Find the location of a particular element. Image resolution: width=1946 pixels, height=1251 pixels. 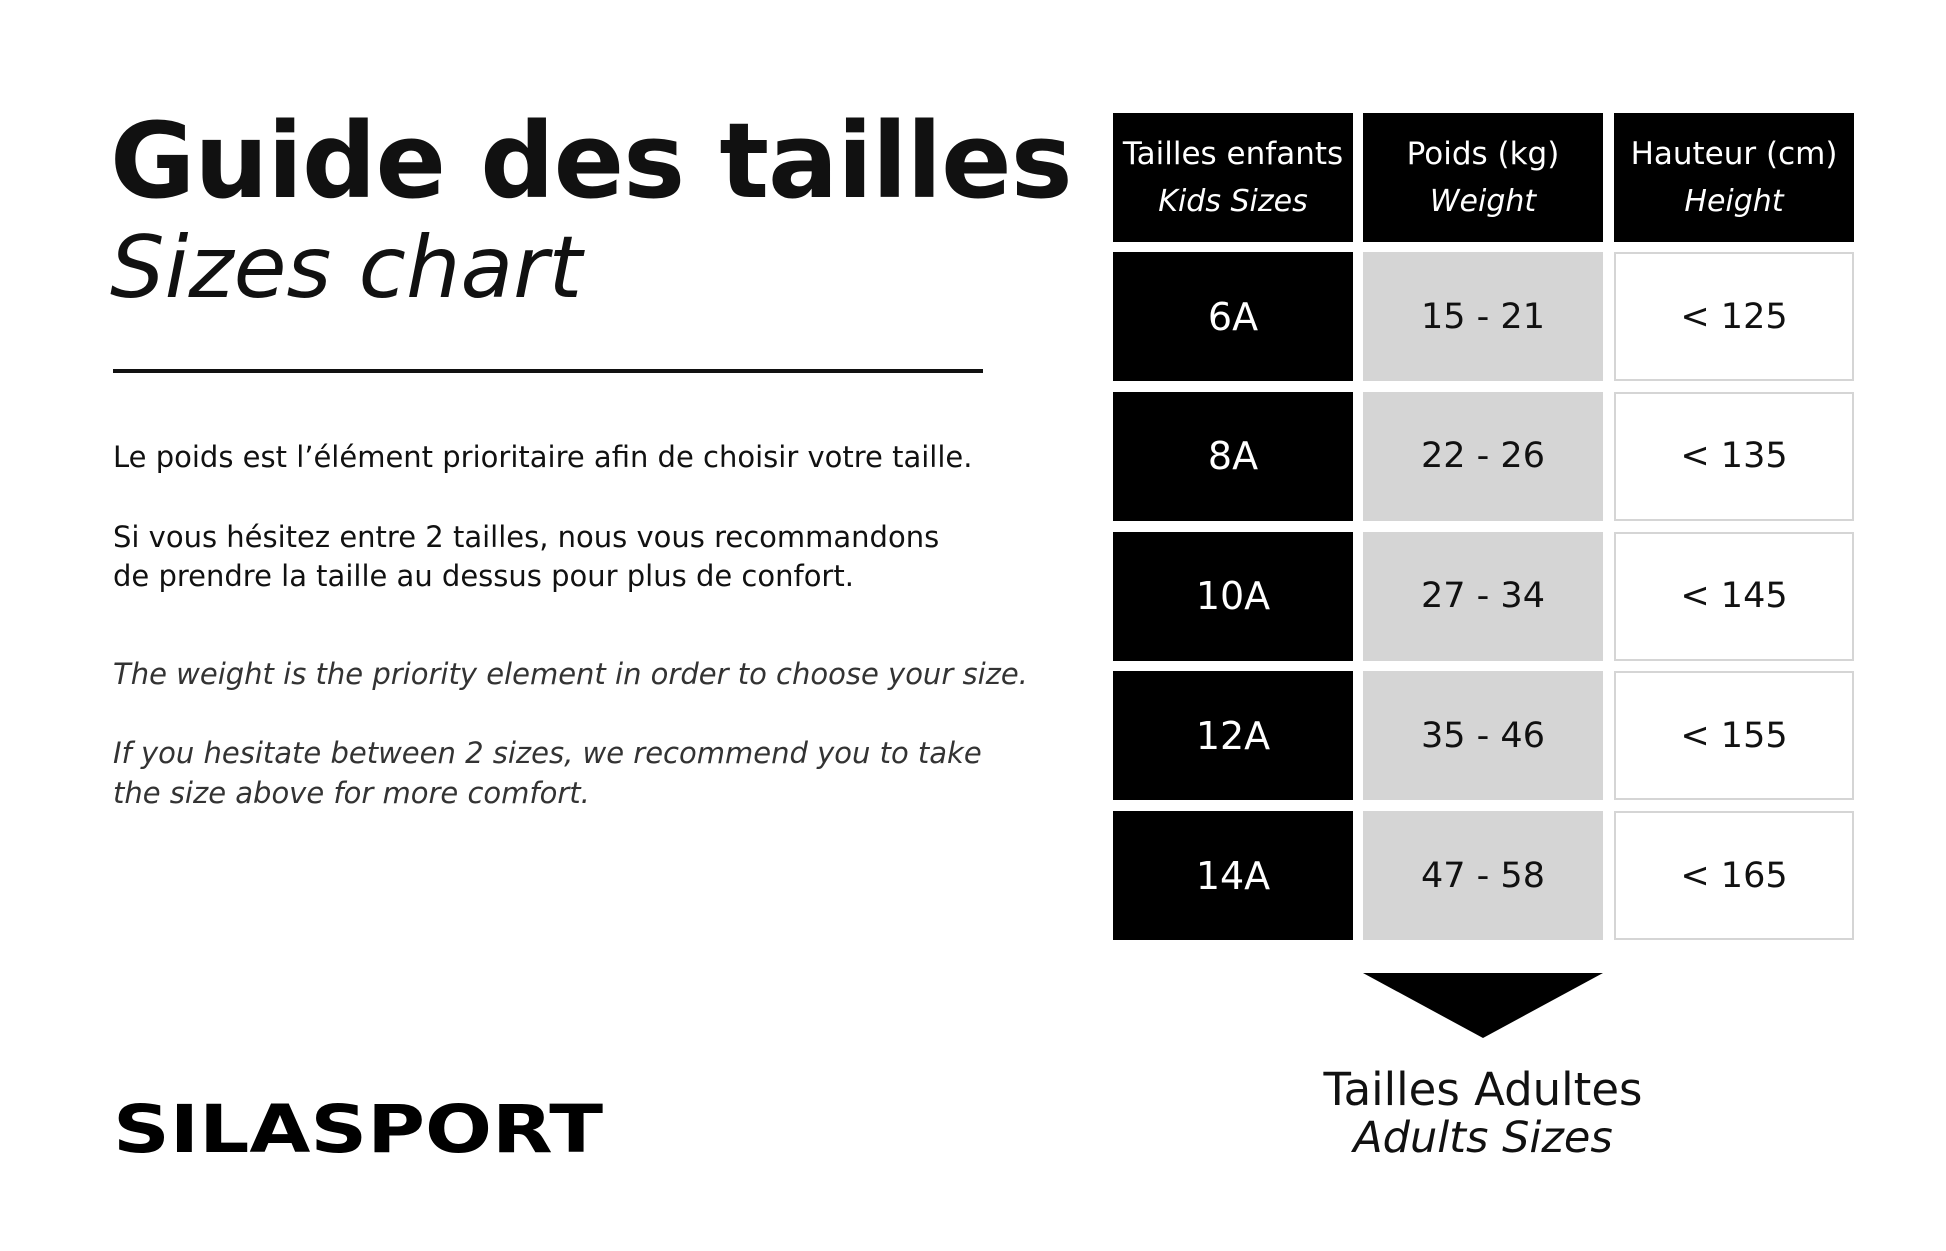

cell-text: 6A is located at coordinates (1233, 316).